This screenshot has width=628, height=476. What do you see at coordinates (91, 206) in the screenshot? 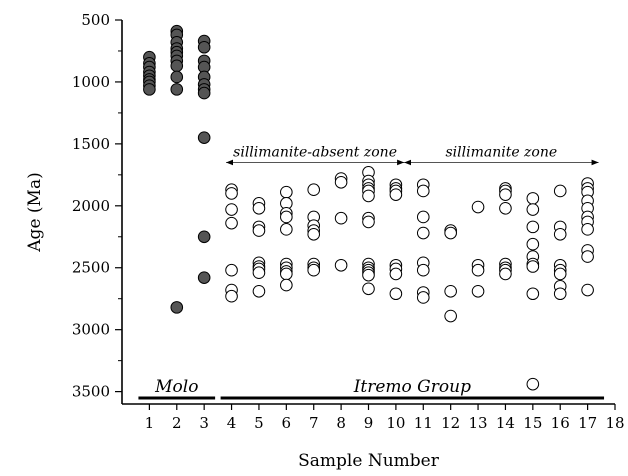
I see `y-tick-label: 2000` at bounding box center [91, 206].